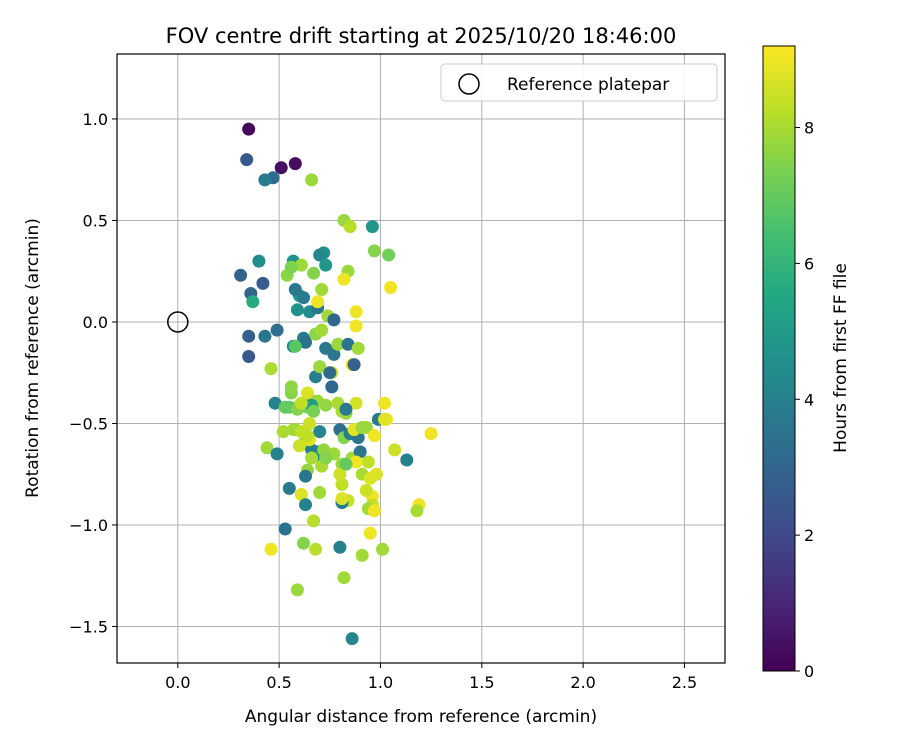 This screenshot has height=750, width=900. I want to click on colorbar-tick-label: 8, so click(809, 128).